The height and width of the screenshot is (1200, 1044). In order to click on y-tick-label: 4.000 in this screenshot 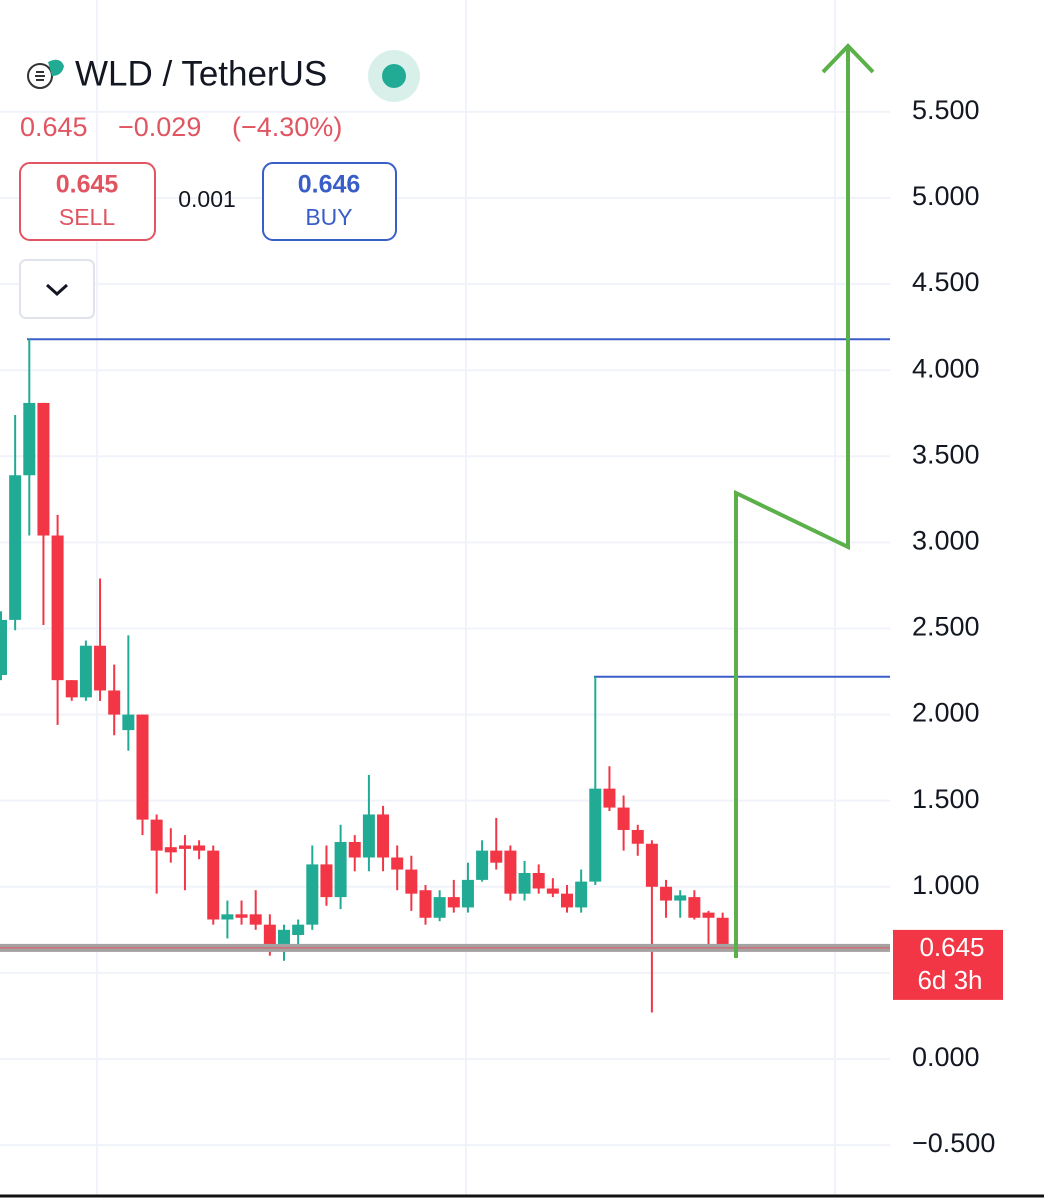, I will do `click(946, 368)`.